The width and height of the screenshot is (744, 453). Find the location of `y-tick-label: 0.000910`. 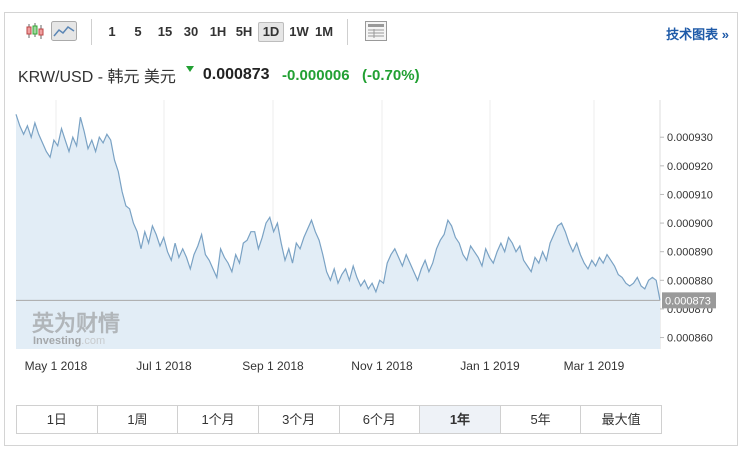

y-tick-label: 0.000910 is located at coordinates (690, 195).